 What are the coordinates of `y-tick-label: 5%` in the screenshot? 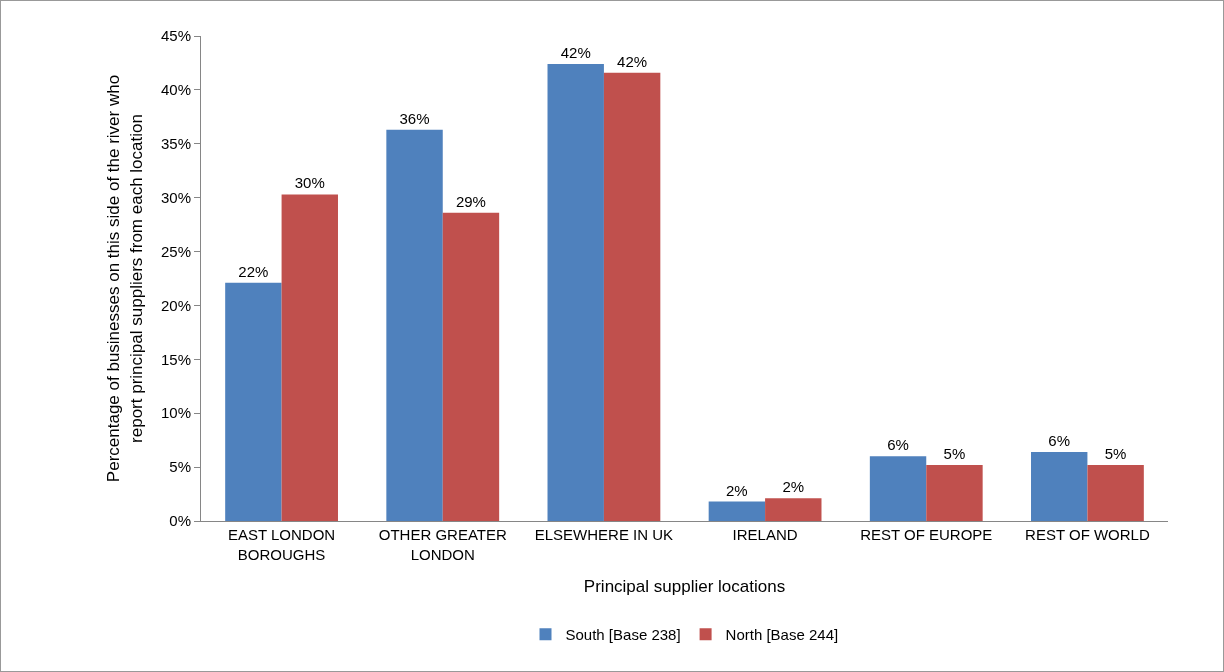 It's located at (180, 467).